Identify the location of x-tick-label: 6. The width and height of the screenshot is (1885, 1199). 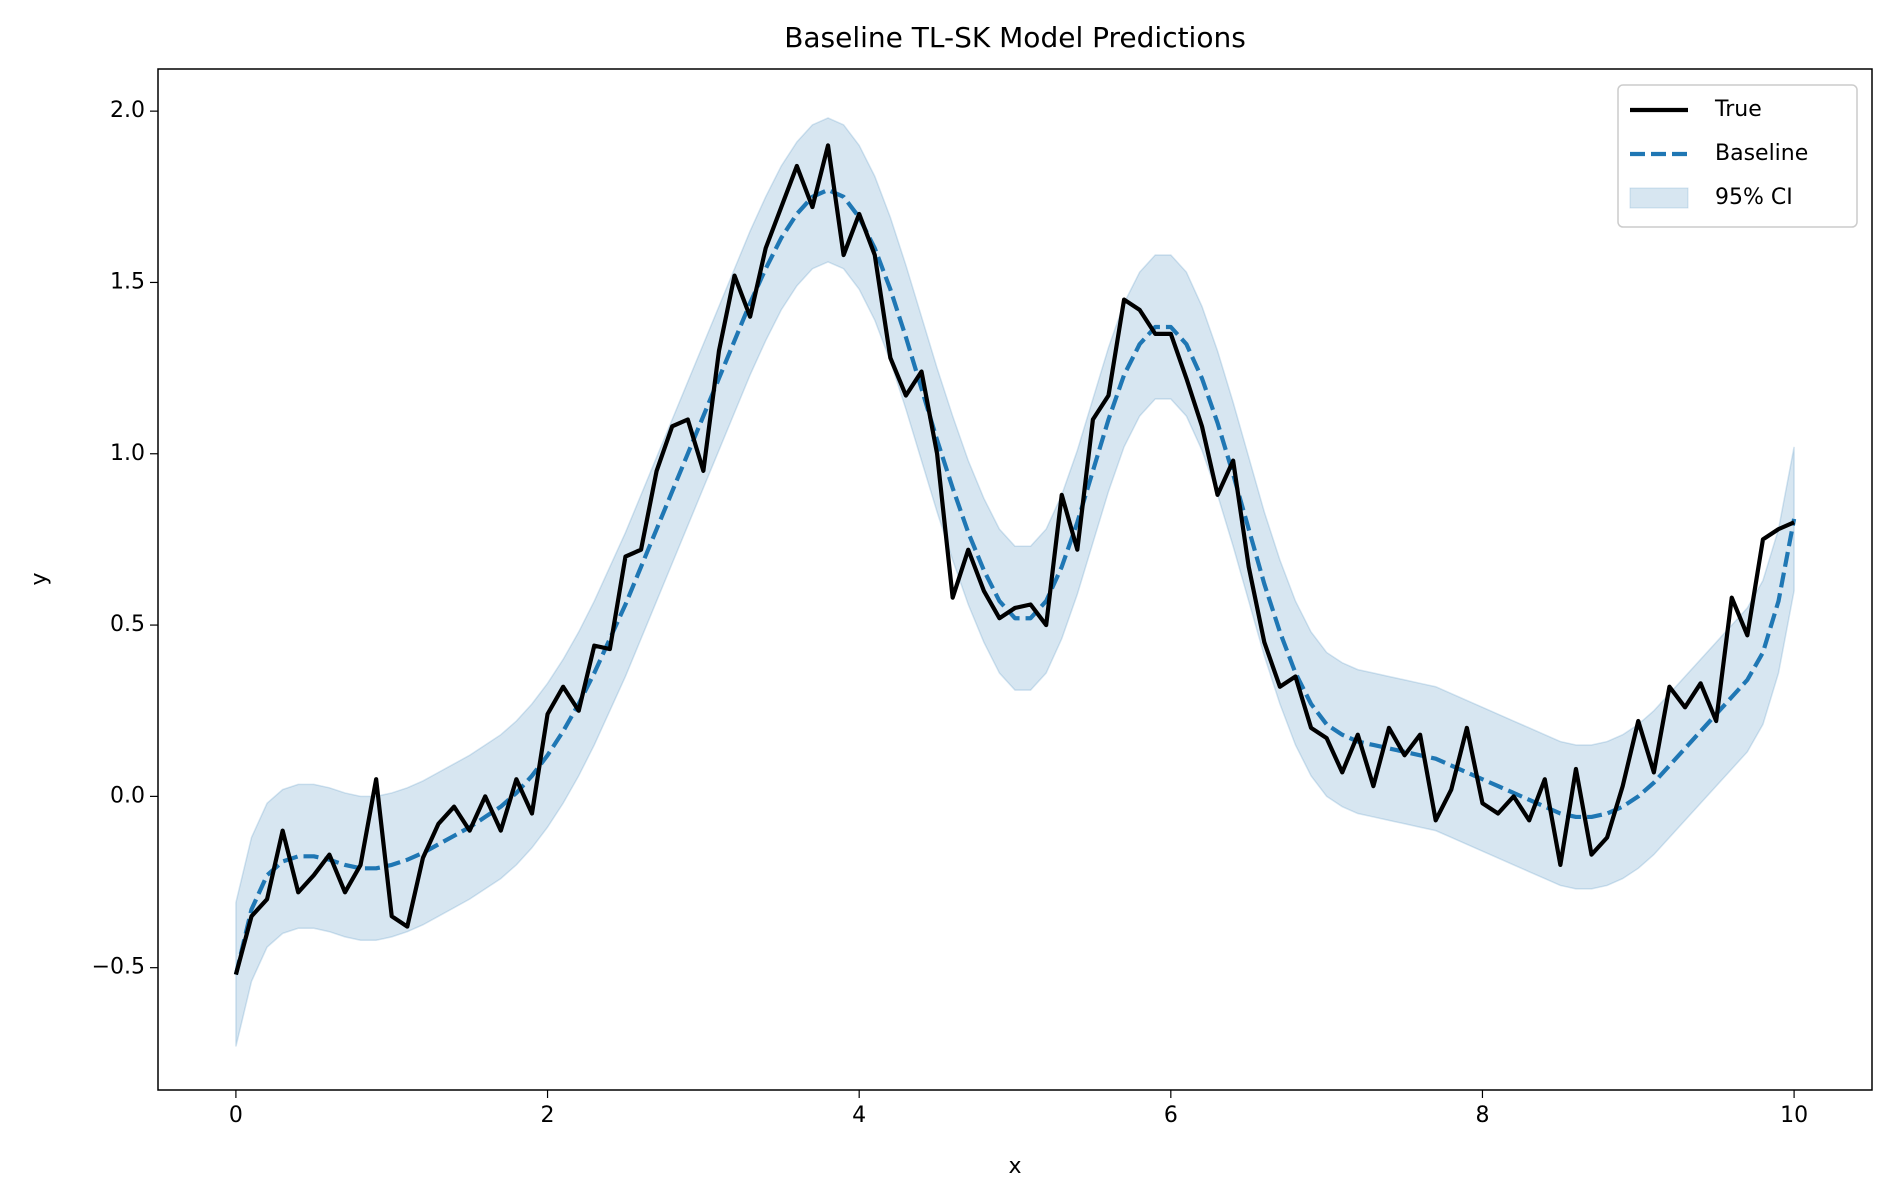
(1171, 1115).